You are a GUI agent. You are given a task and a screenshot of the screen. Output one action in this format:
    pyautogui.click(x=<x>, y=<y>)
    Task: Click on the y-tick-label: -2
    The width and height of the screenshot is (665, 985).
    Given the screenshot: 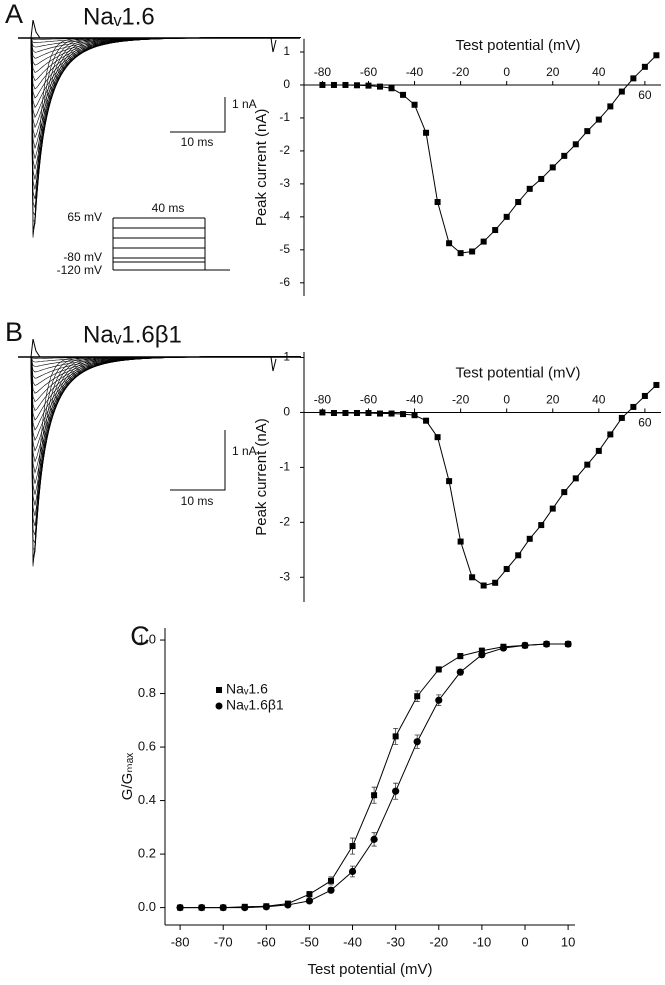 What is the action you would take?
    pyautogui.click(x=284, y=522)
    